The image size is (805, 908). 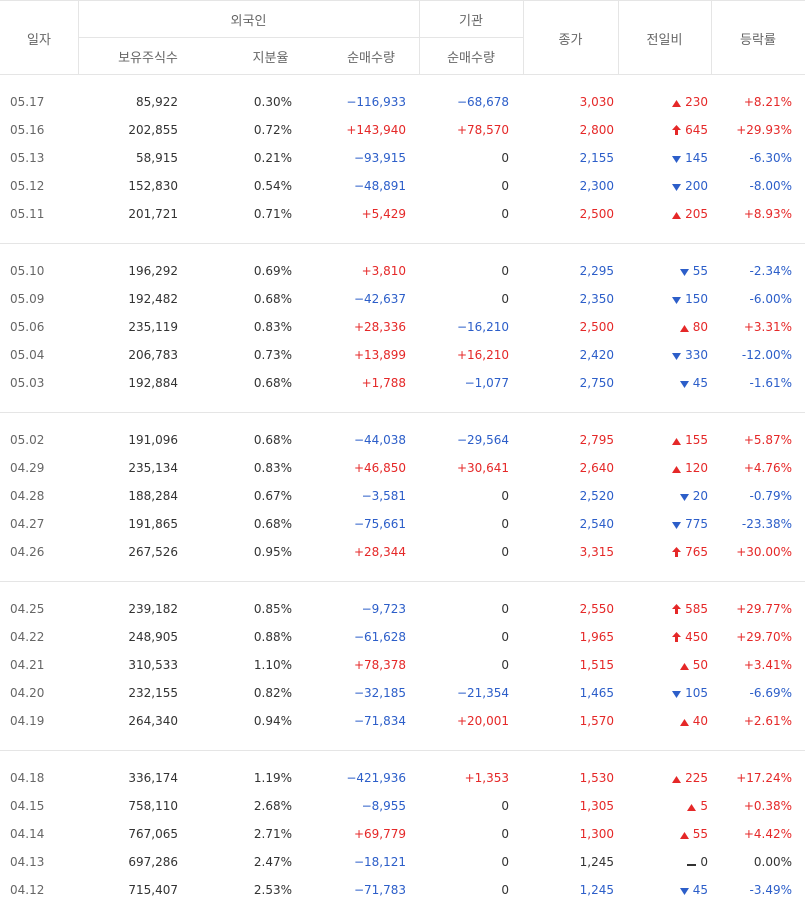 What do you see at coordinates (27, 158) in the screenshot?
I see `date: 05.13` at bounding box center [27, 158].